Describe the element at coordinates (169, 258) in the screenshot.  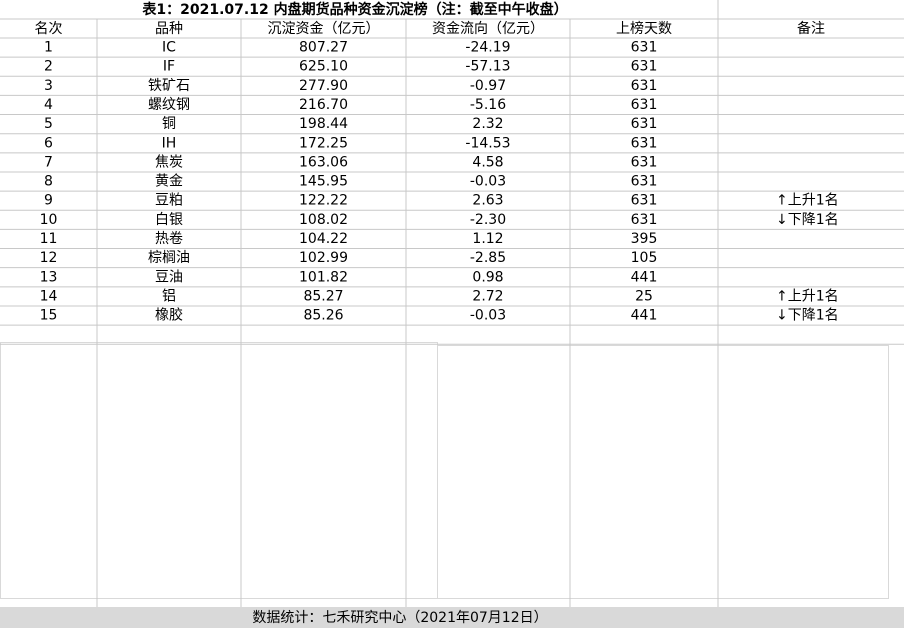
I see `cell: 棕榈油` at that location.